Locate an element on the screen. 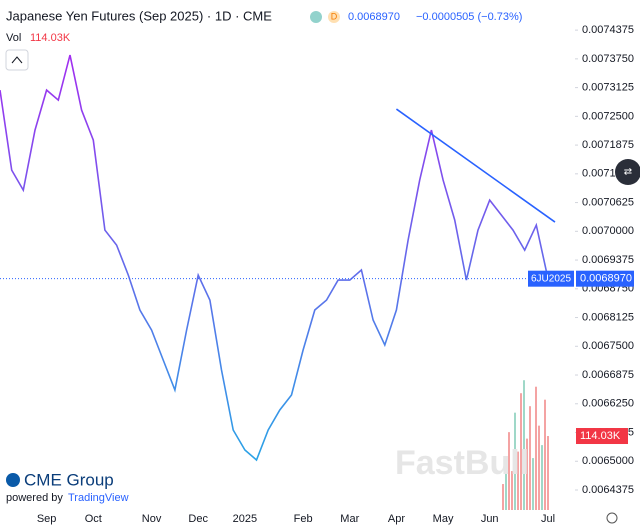  y-tick-label: 0.0068125 is located at coordinates (608, 317).